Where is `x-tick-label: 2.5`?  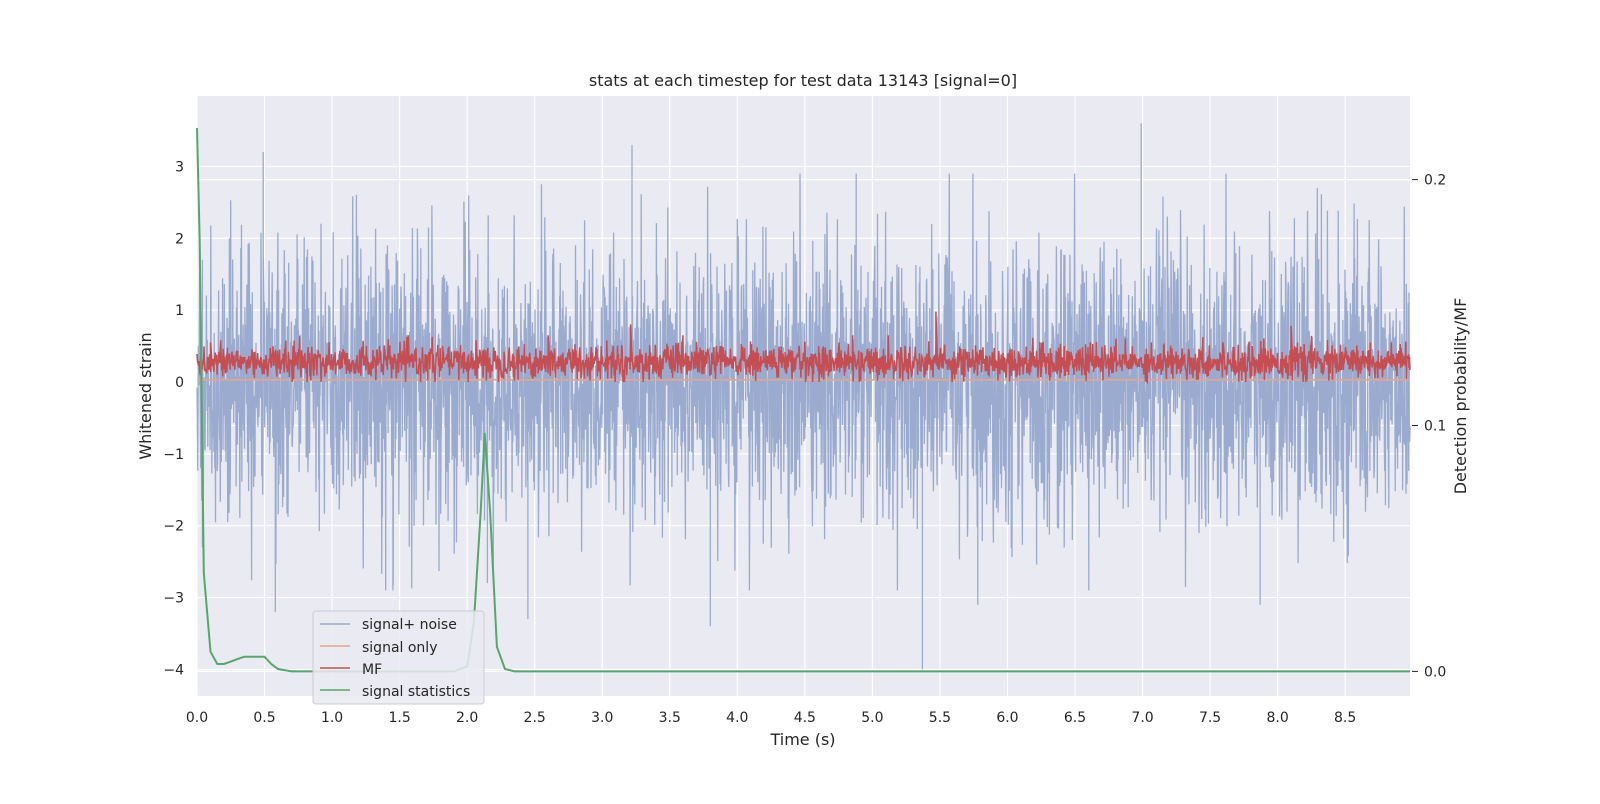 x-tick-label: 2.5 is located at coordinates (535, 718).